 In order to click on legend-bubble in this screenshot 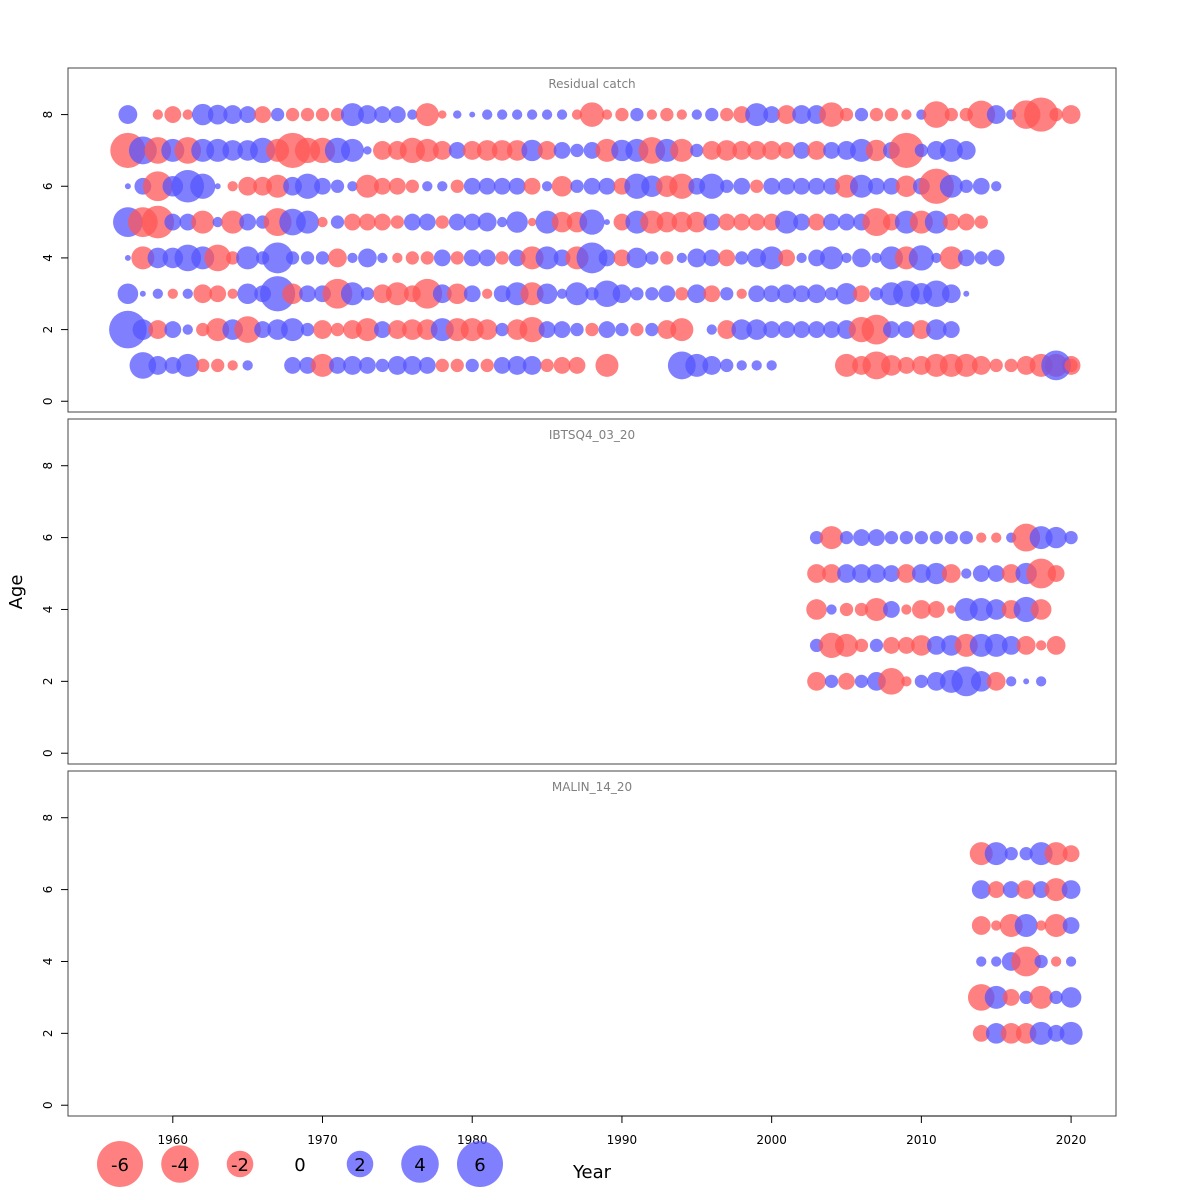, I will do `click(180, 1164)`.